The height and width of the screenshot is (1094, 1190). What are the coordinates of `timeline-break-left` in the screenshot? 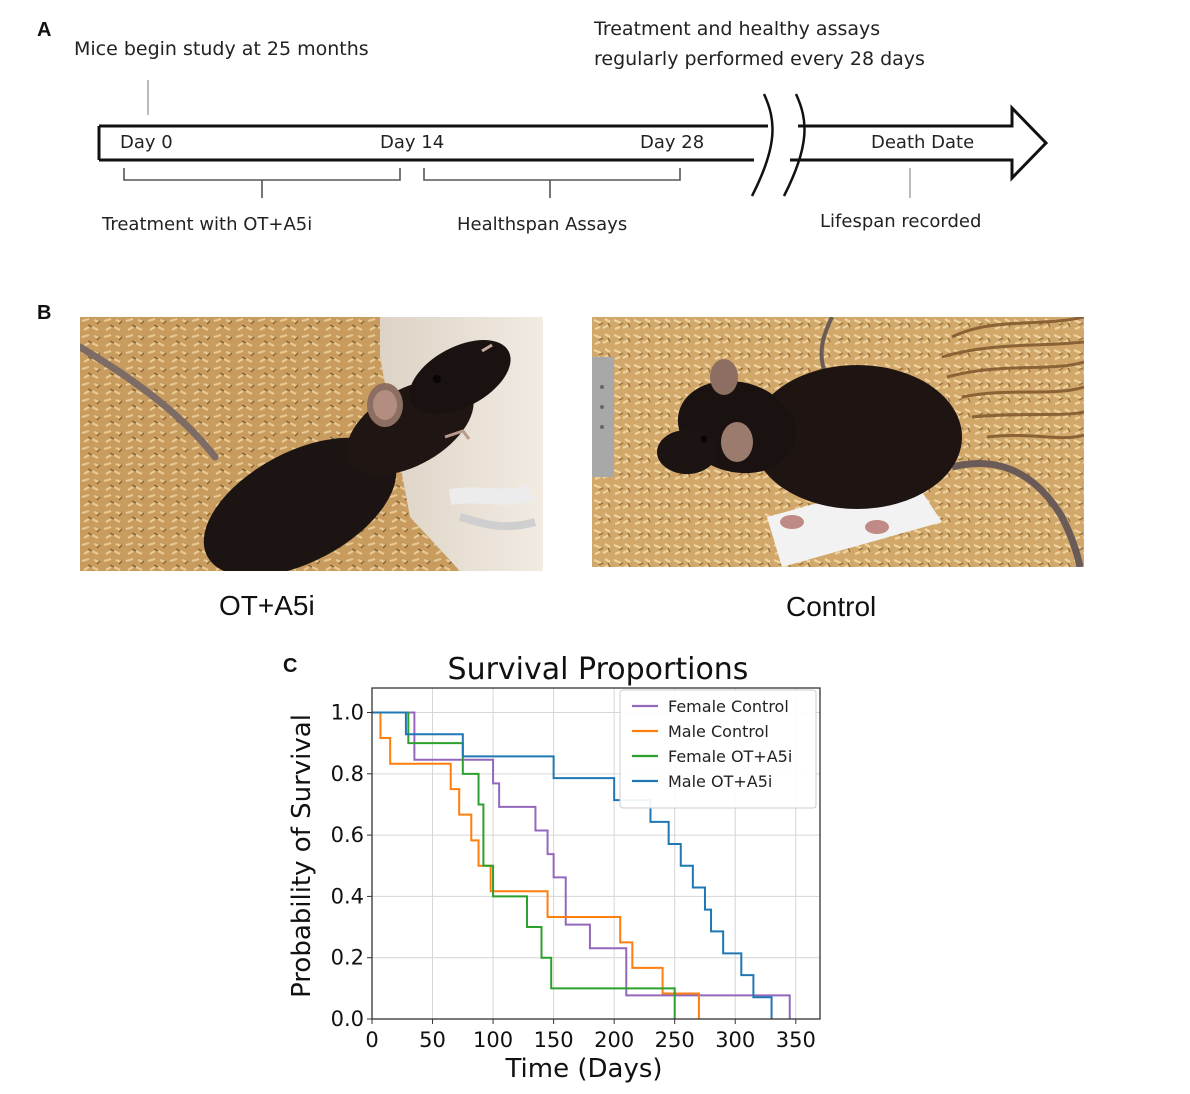 It's located at (762, 145).